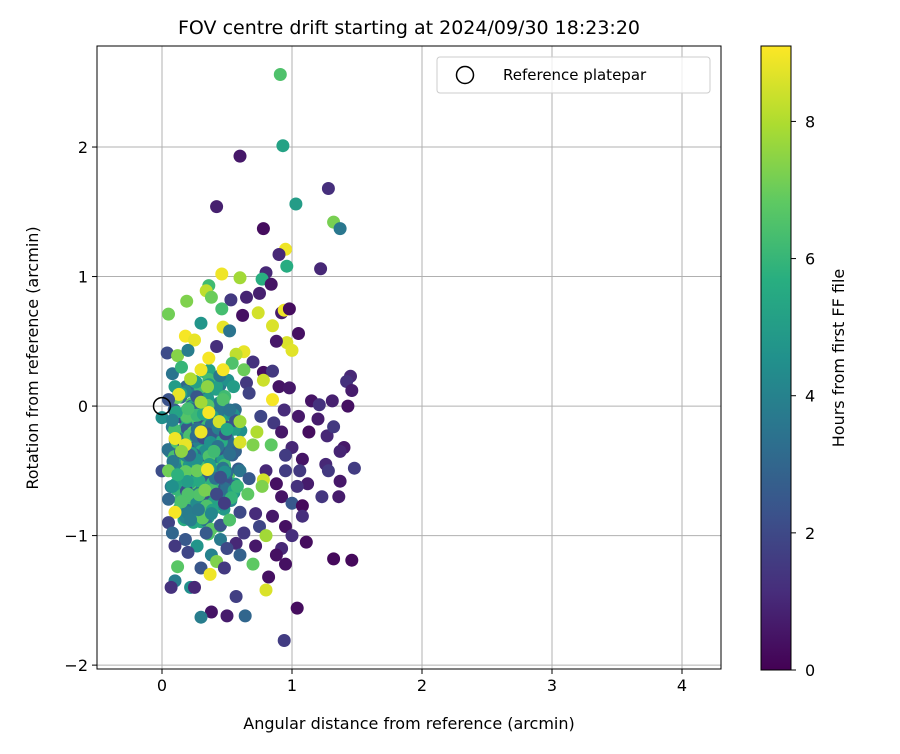  I want to click on colorbar-label: Hours from first FF file, so click(838, 358).